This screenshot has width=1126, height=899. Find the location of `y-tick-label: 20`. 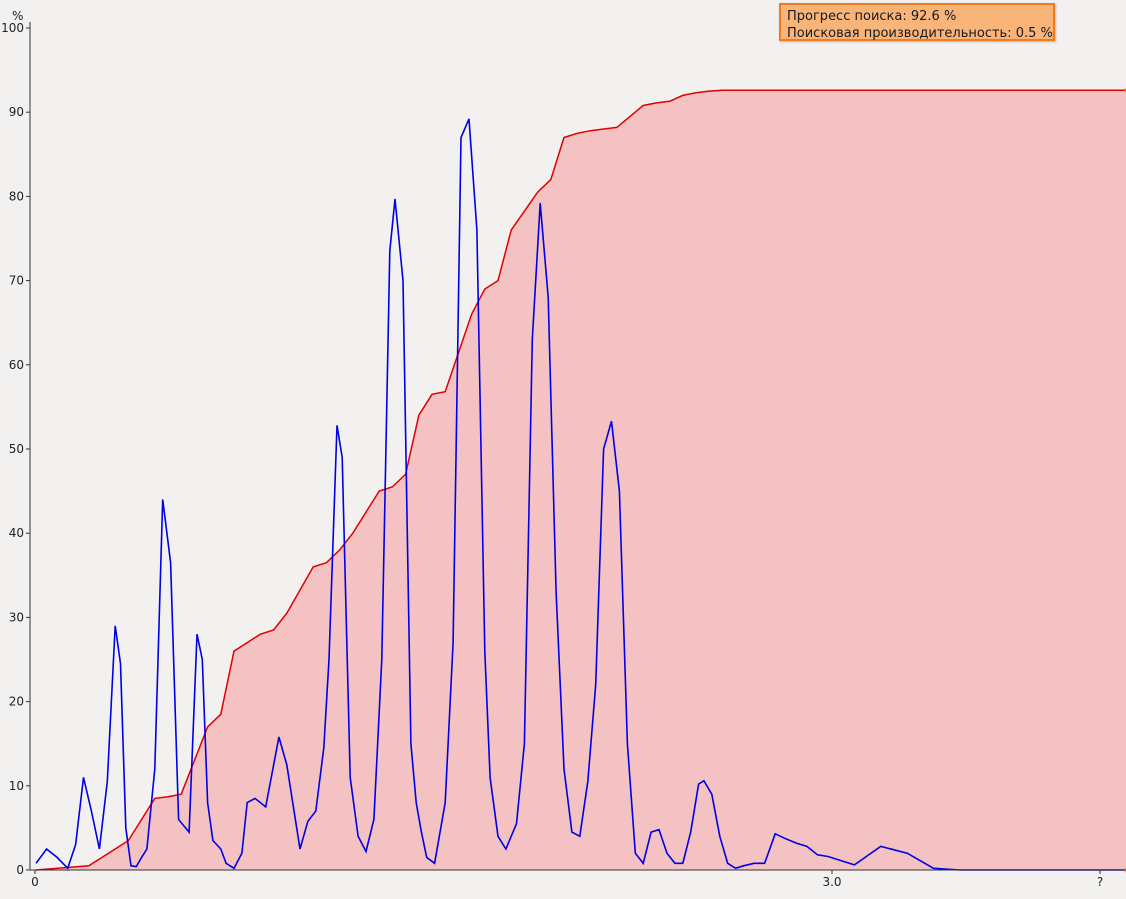

y-tick-label: 20 is located at coordinates (16, 702).